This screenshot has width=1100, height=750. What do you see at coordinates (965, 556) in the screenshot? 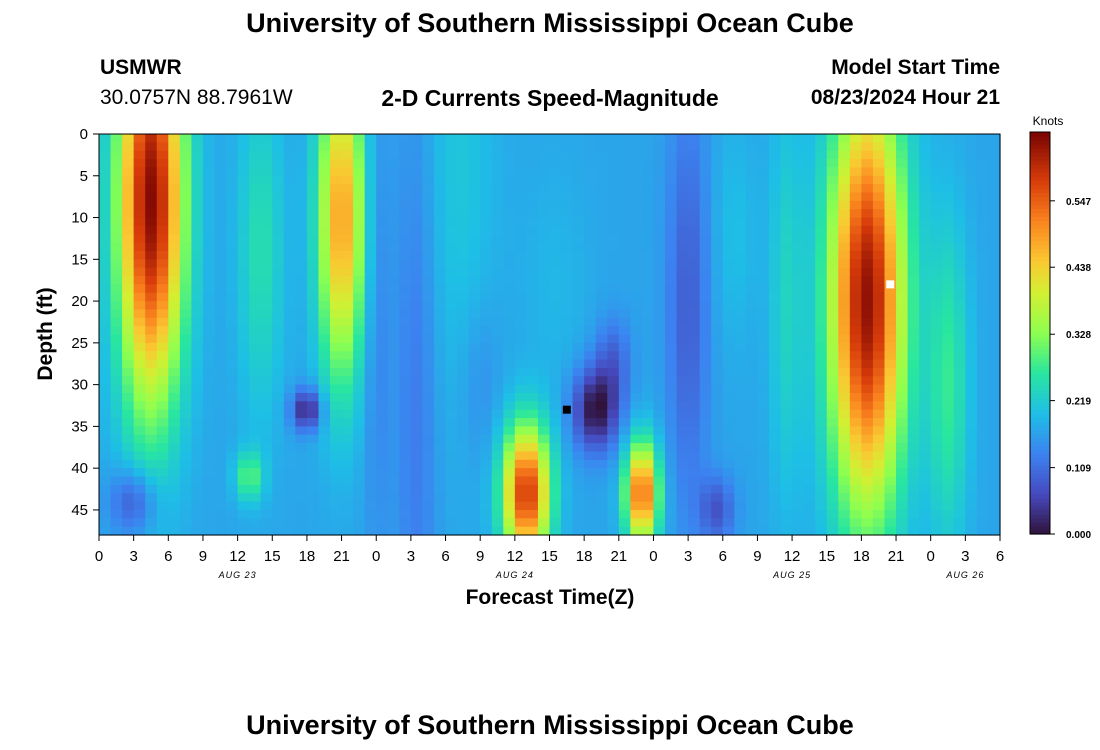
I see `x-tick-label: 3` at bounding box center [965, 556].